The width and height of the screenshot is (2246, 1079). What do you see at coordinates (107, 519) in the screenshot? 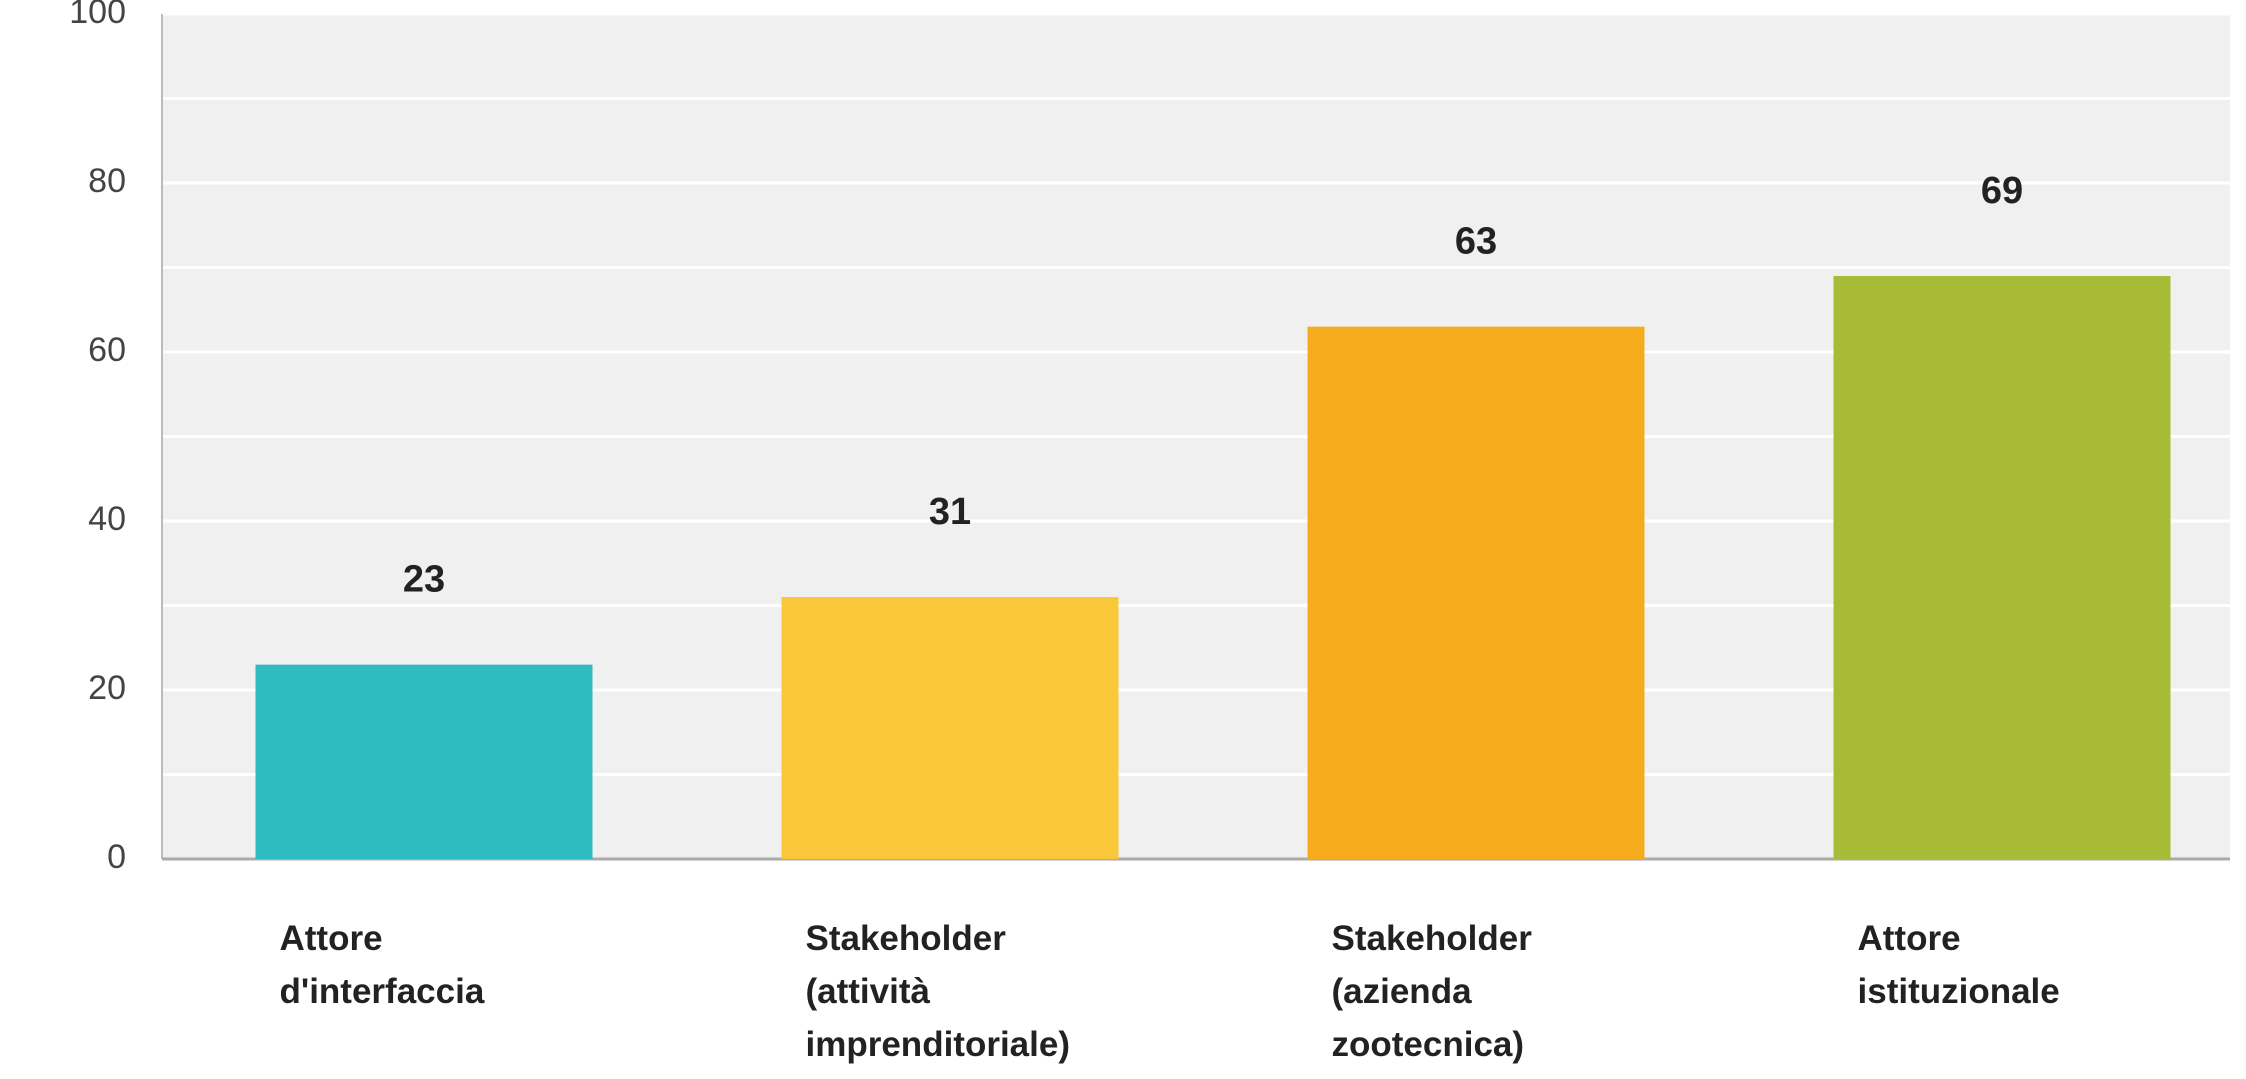
I see `y-tick-label: 40` at bounding box center [107, 519].